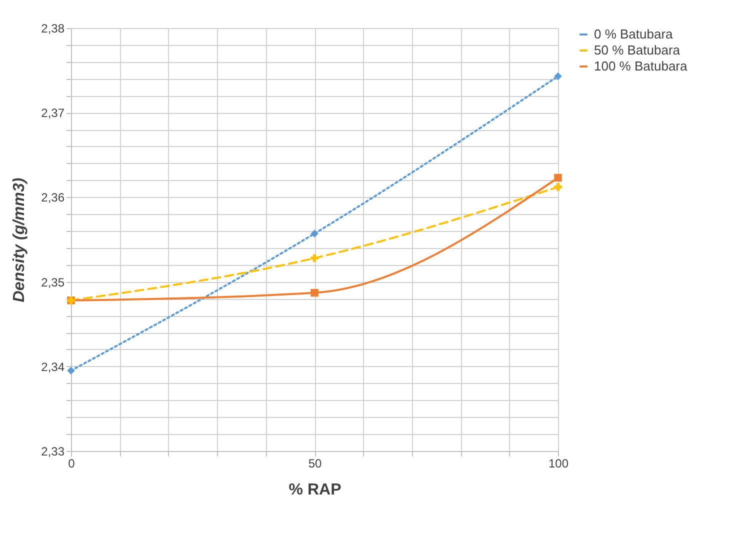 This screenshot has width=755, height=533. Describe the element at coordinates (53, 29) in the screenshot. I see `y-tick-label: 2,38` at that location.